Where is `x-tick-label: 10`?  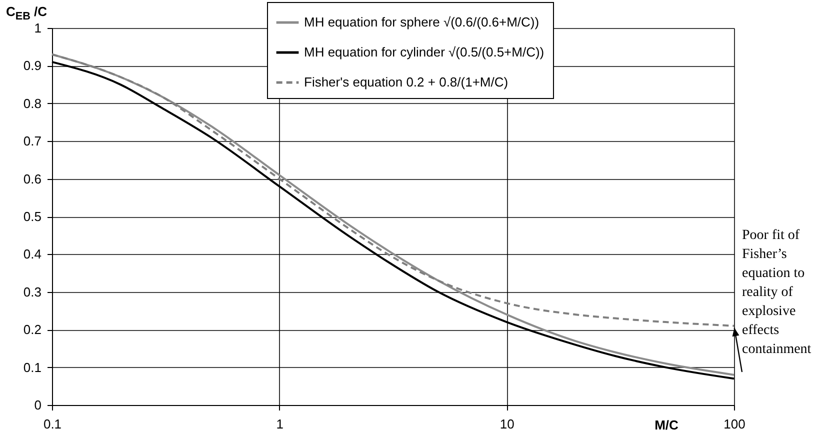 x-tick-label: 10 is located at coordinates (507, 424).